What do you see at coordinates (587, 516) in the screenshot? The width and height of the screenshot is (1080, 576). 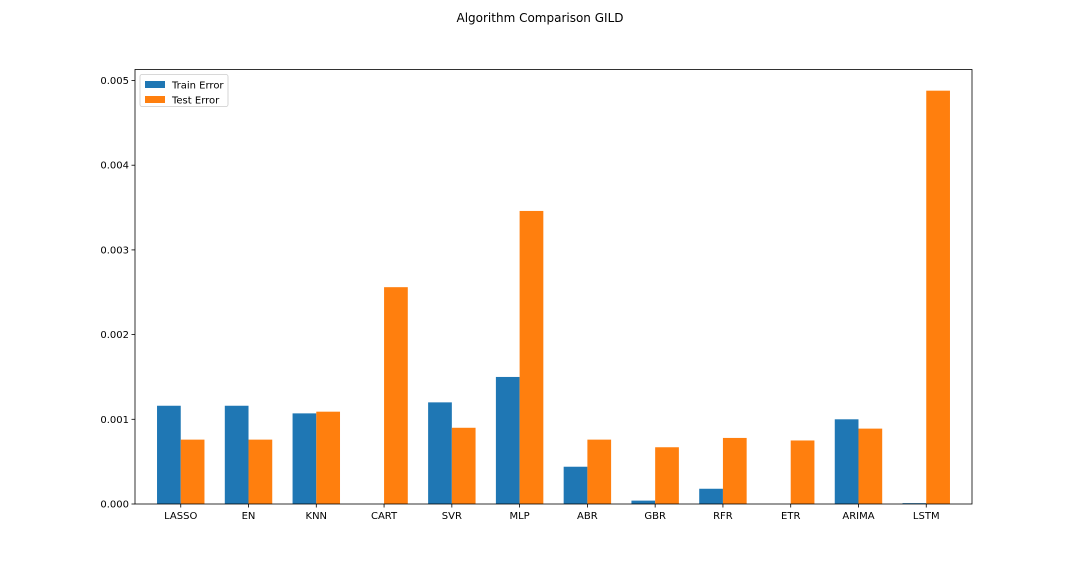 I see `x-tick-label: ABR` at bounding box center [587, 516].